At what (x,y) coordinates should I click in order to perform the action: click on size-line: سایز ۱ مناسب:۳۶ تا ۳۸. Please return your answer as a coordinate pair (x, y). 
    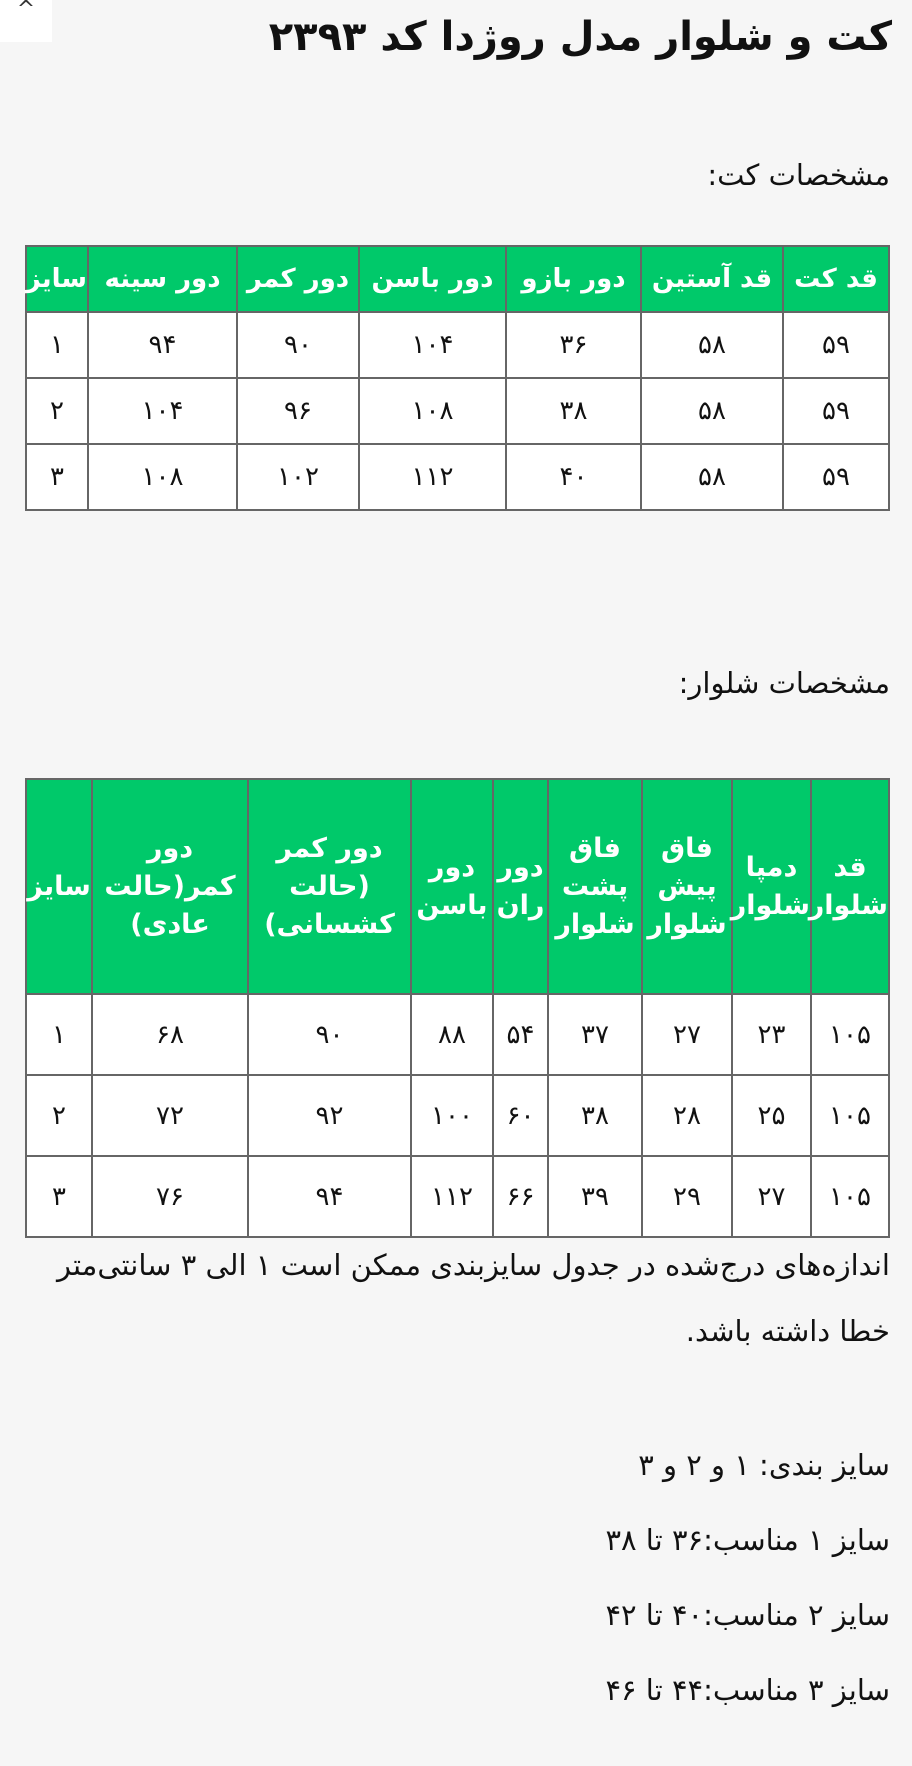
    Looking at the image, I should click on (747, 1540).